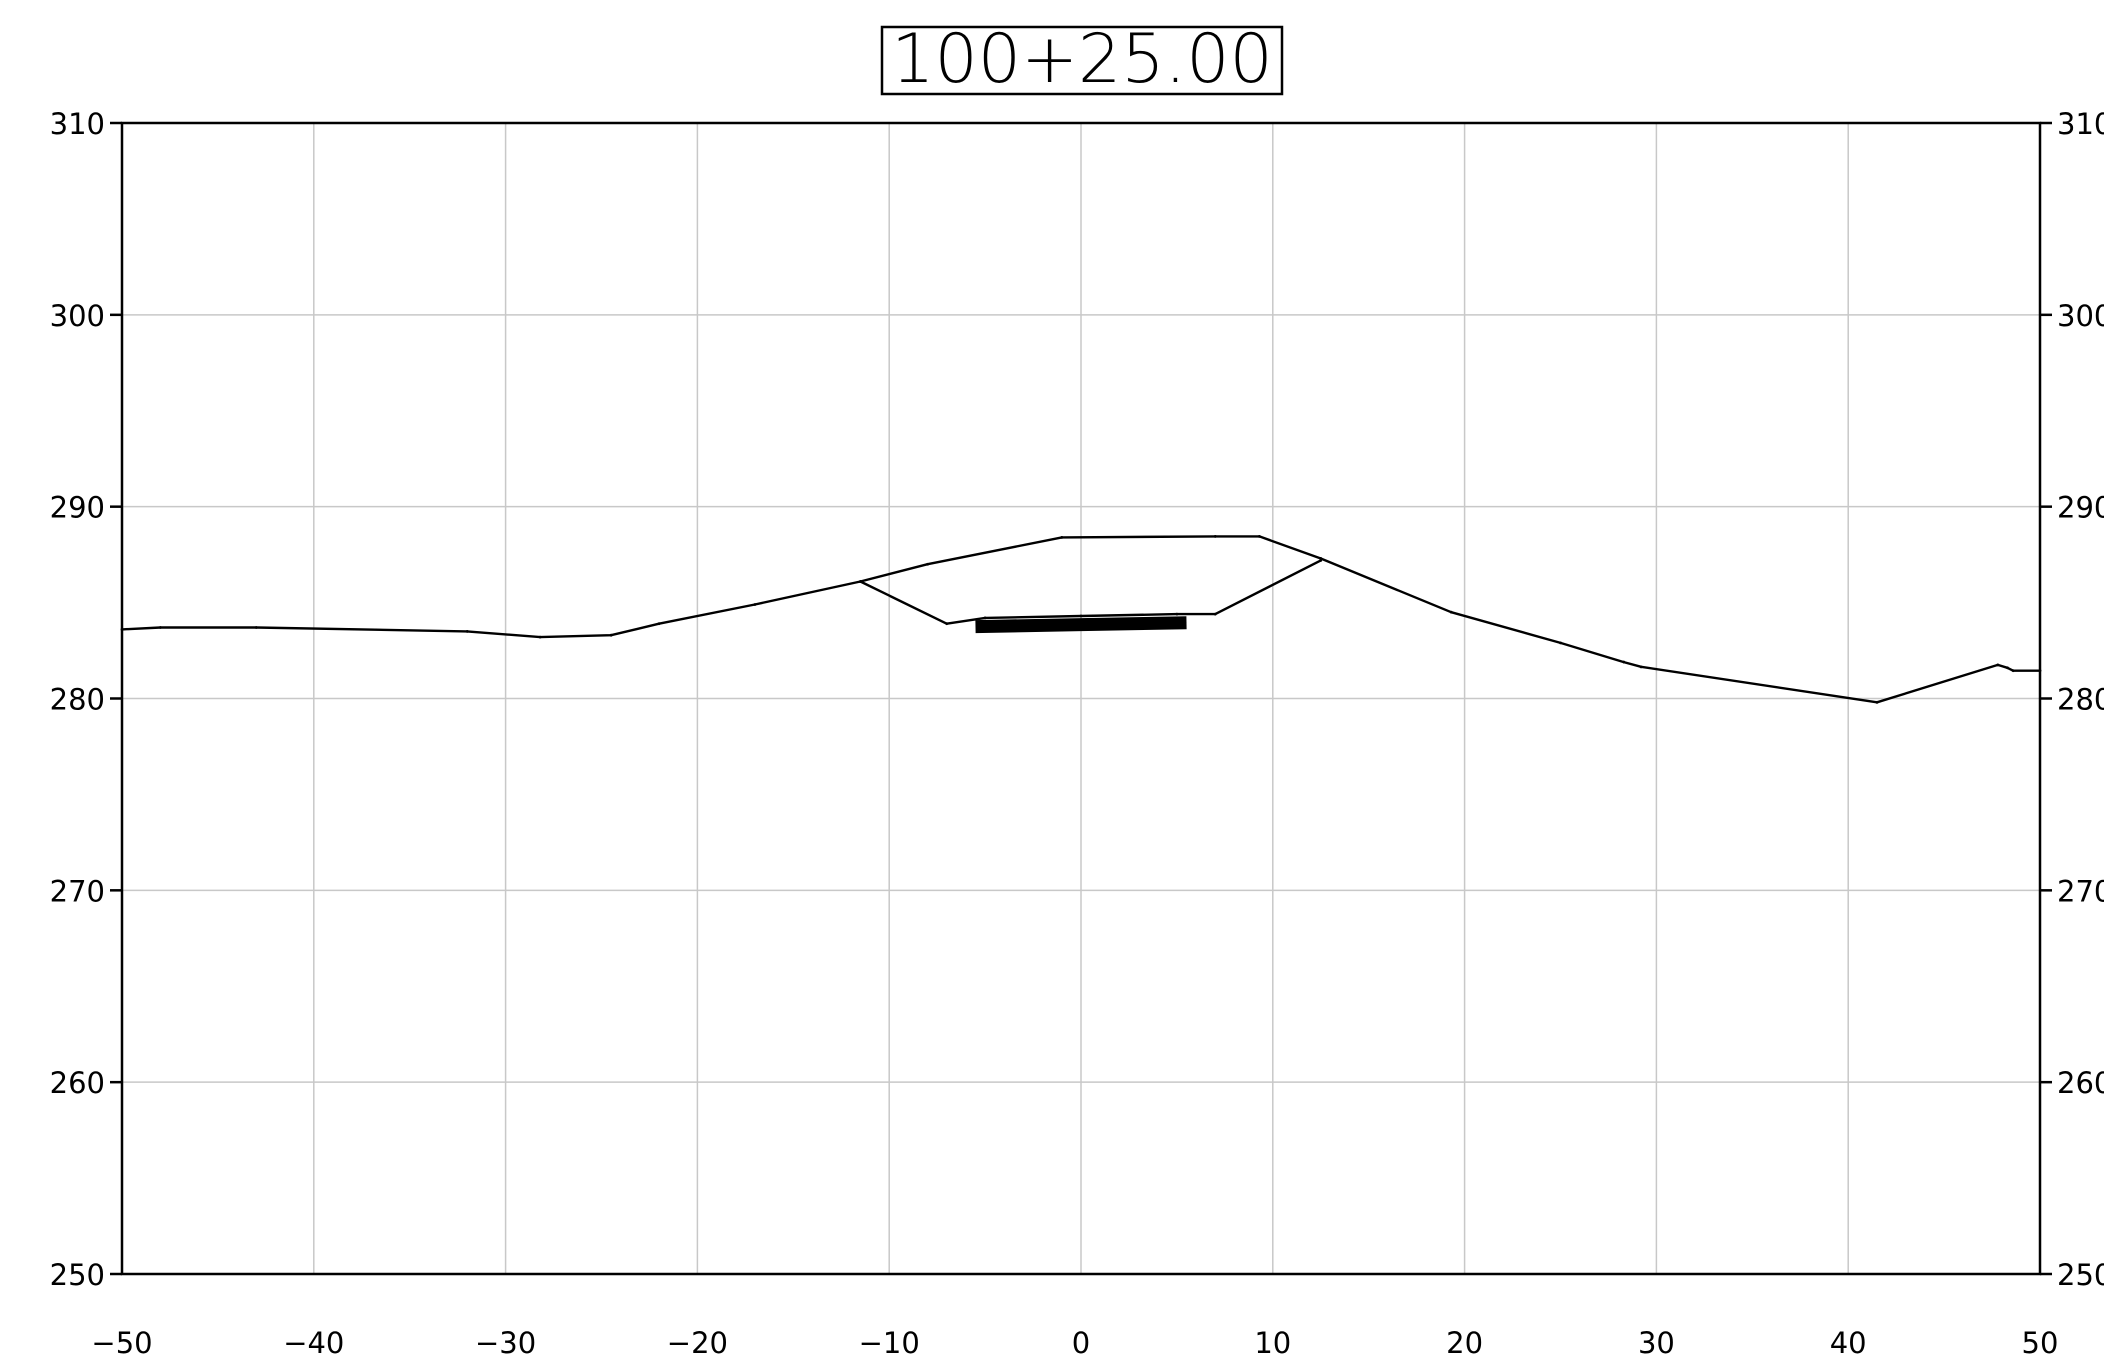 This screenshot has height=1361, width=2104. What do you see at coordinates (2040, 1343) in the screenshot?
I see `x-tick-label: 50` at bounding box center [2040, 1343].